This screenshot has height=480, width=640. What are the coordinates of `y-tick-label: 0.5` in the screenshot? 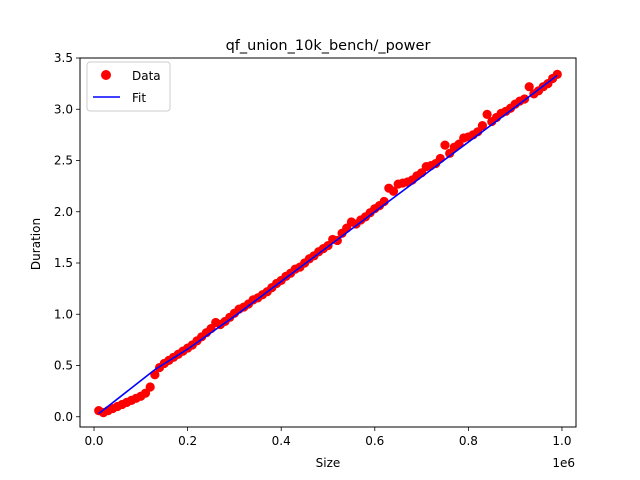 It's located at (63, 366).